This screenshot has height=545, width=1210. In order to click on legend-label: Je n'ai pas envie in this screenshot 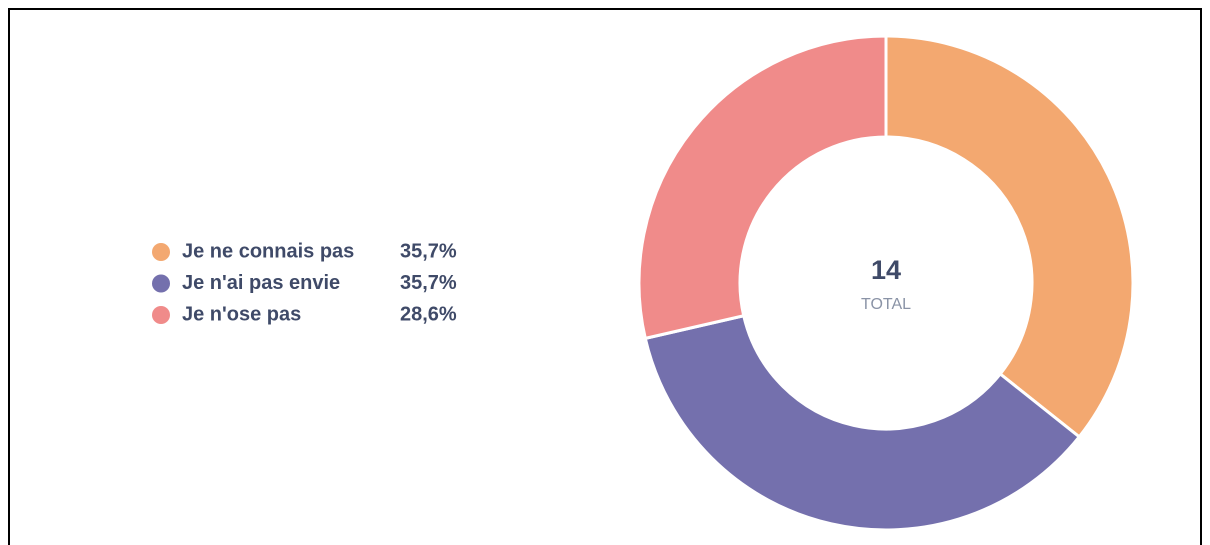, I will do `click(261, 283)`.